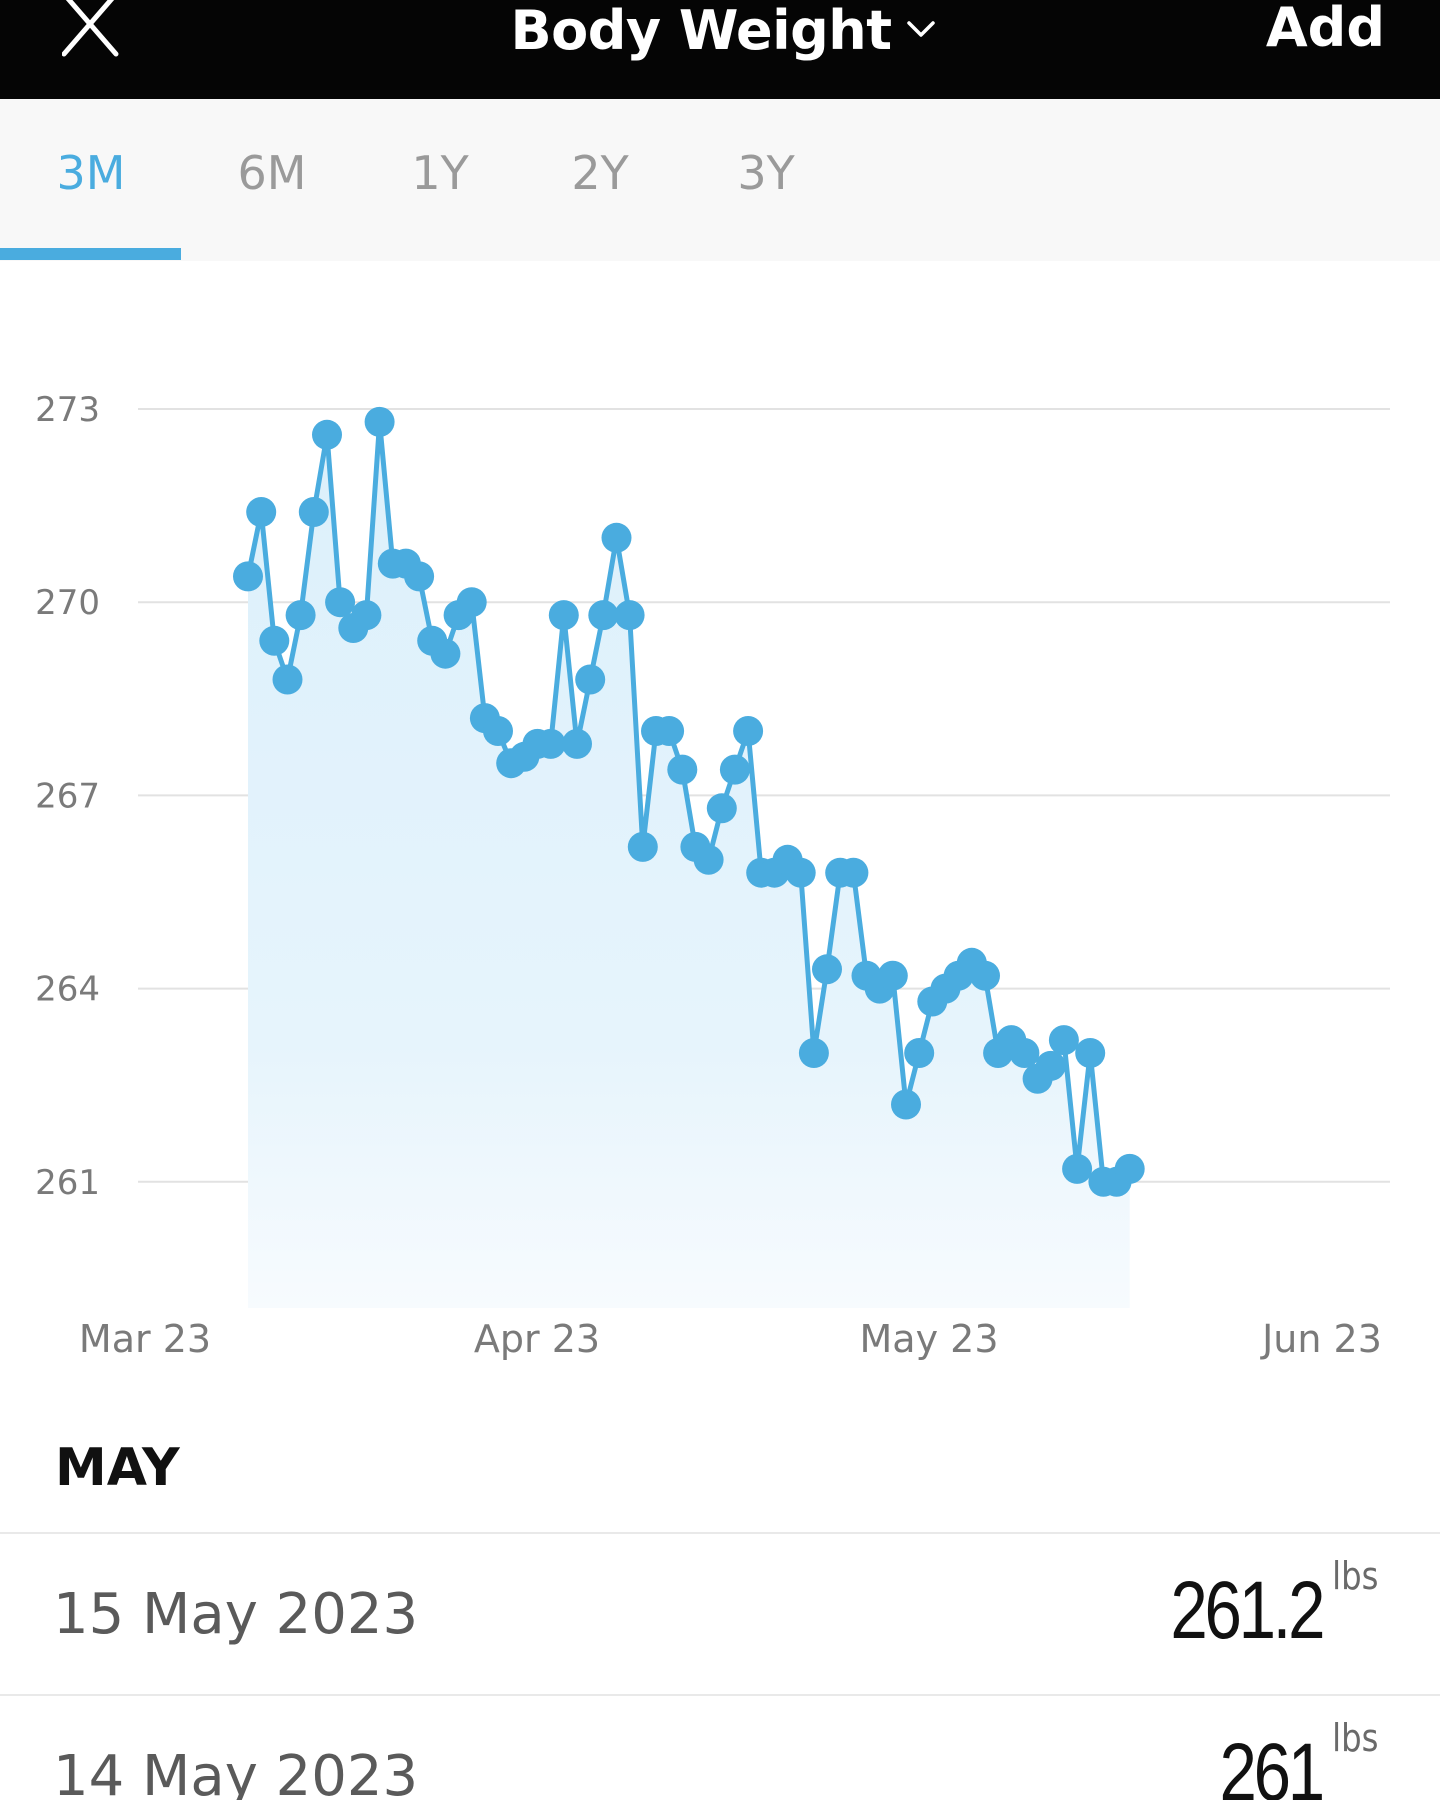  What do you see at coordinates (1325, 29) in the screenshot?
I see `add-button: Add` at bounding box center [1325, 29].